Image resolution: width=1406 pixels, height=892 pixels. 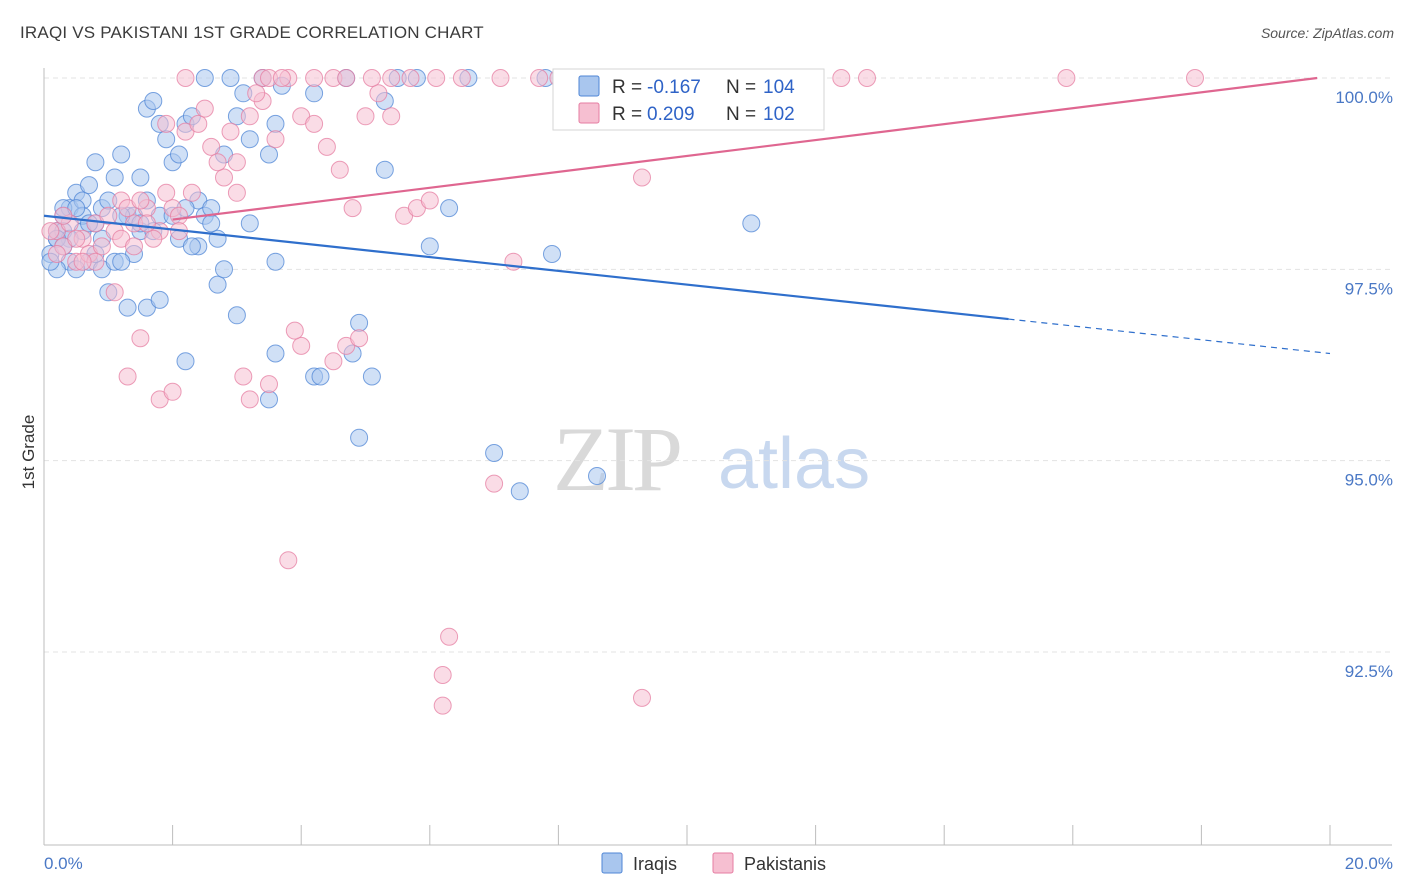 What do you see at coordinates (674, 87) in the screenshot?
I see `legend-r-value-iraqis: -0.167` at bounding box center [674, 87].